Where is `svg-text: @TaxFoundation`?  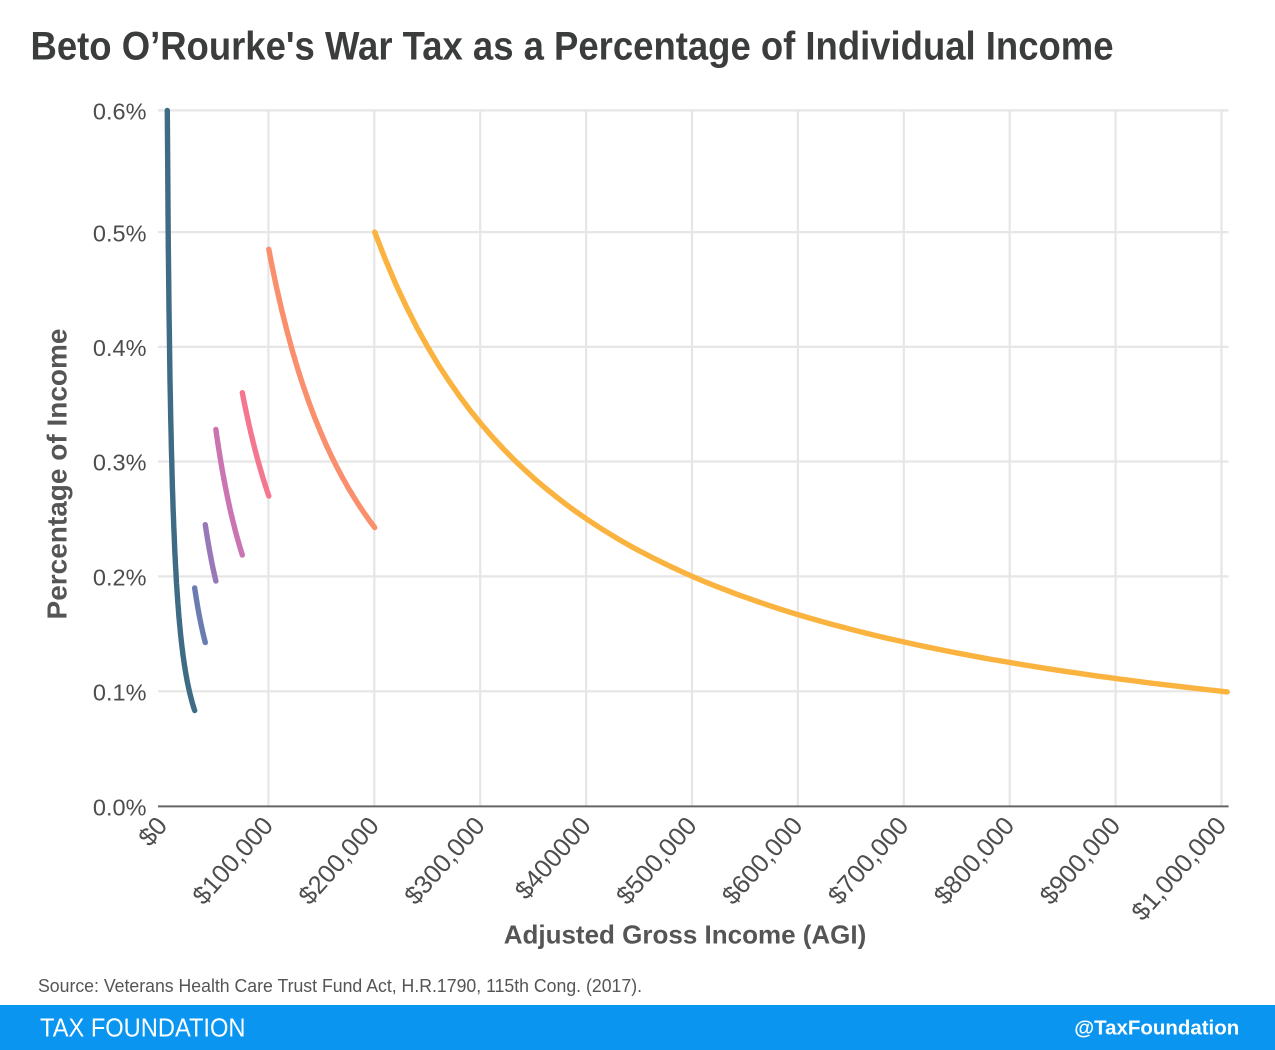
svg-text: @TaxFoundation is located at coordinates (1156, 1029).